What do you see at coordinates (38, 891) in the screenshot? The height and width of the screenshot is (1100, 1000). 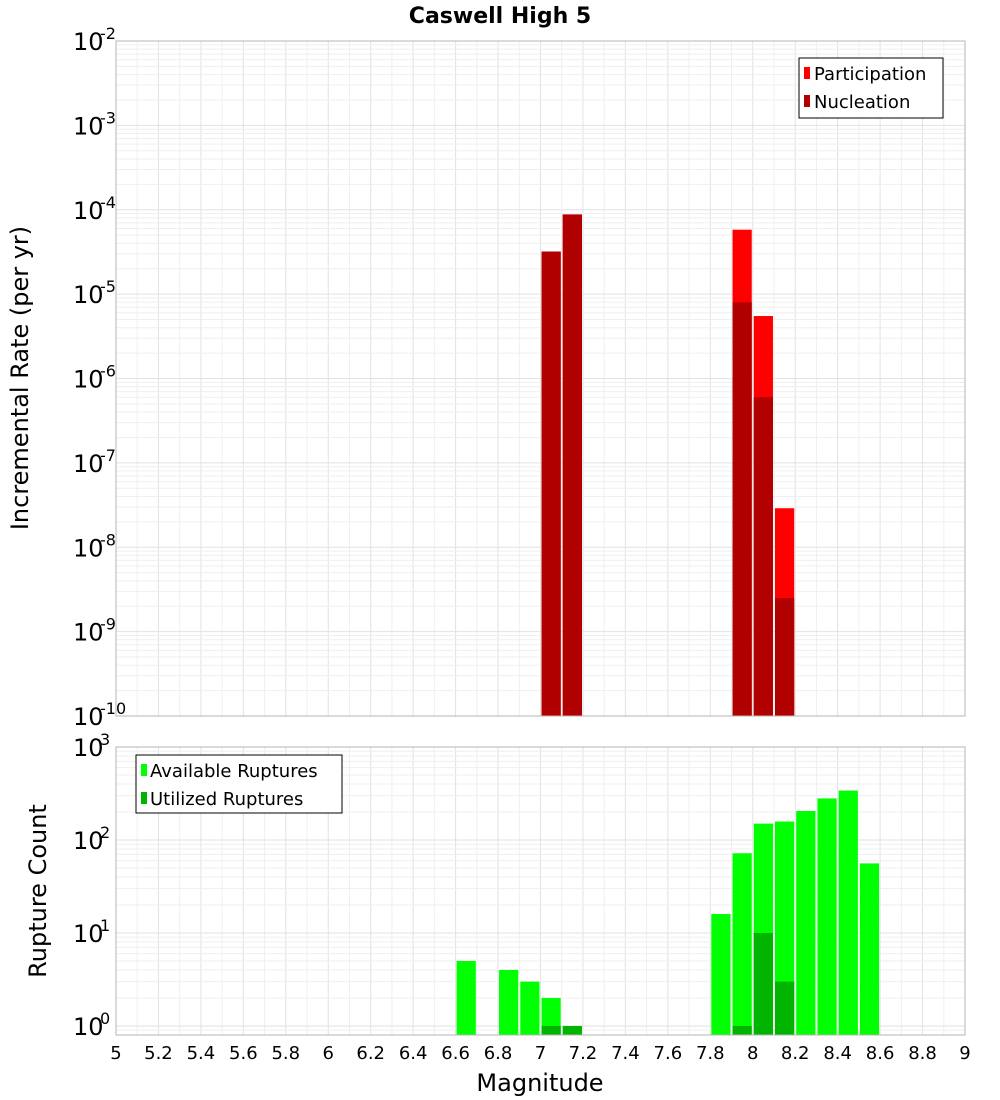 I see `rupture-y-axis-label: Rupture Count` at bounding box center [38, 891].